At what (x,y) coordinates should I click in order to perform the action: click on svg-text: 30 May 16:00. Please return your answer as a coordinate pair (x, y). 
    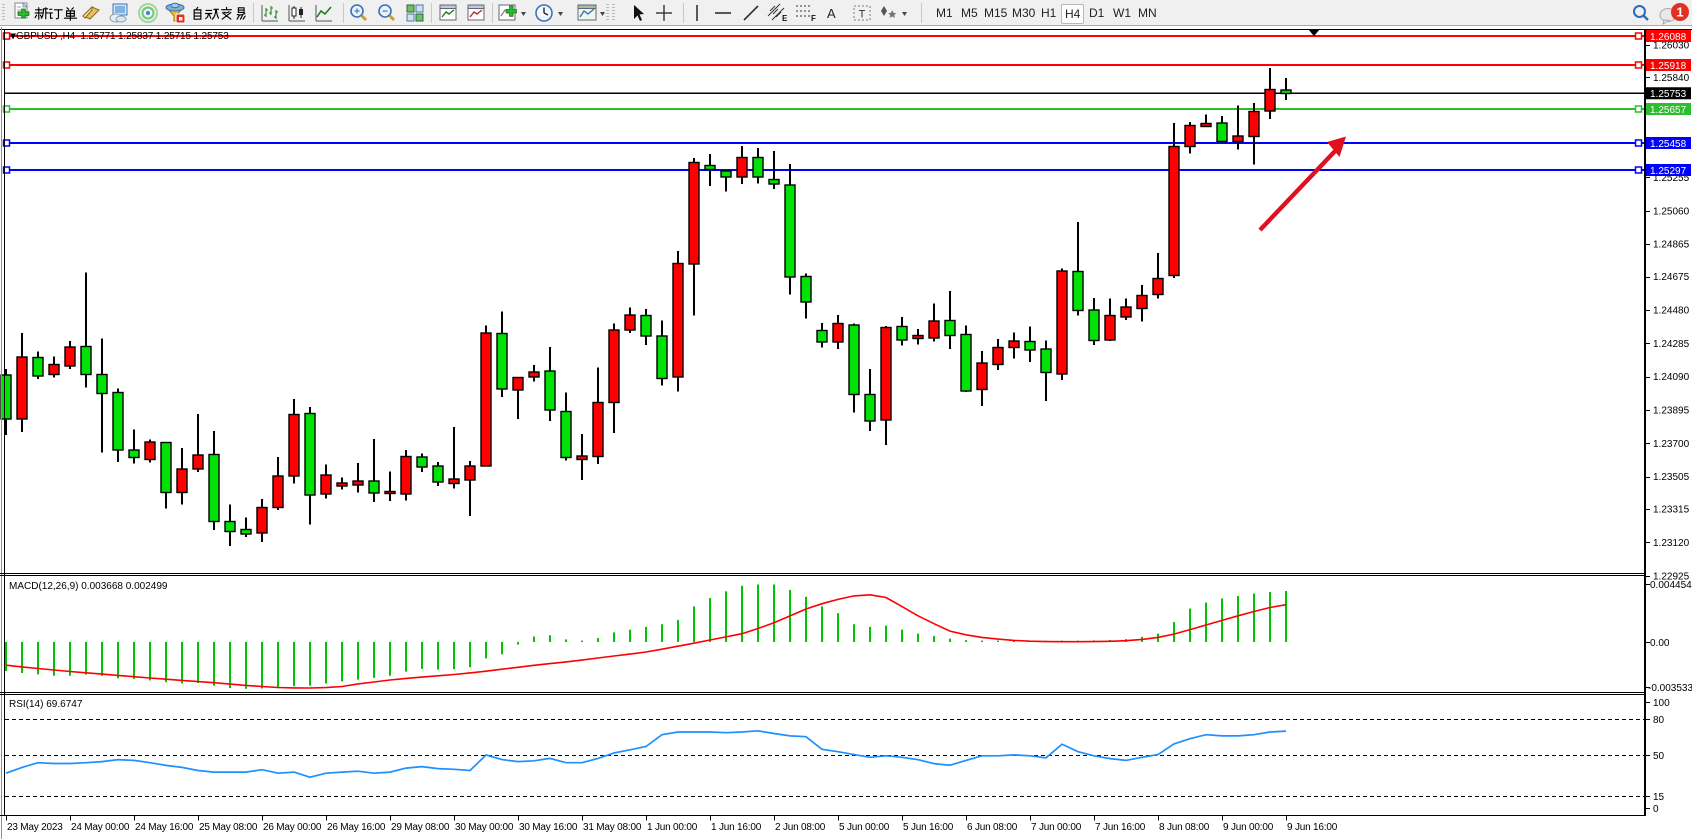
    Looking at the image, I should click on (548, 827).